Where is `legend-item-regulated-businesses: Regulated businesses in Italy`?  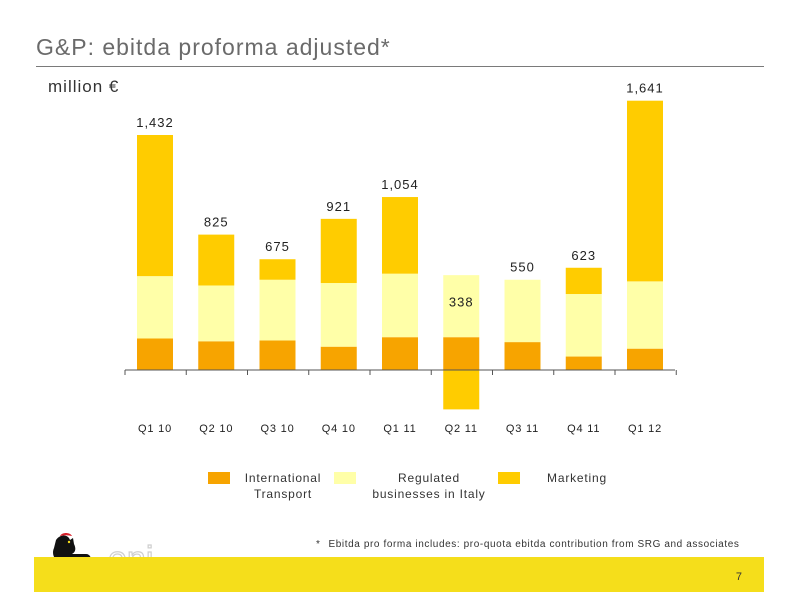
legend-item-regulated-businesses: Regulated businesses in Italy is located at coordinates (414, 486).